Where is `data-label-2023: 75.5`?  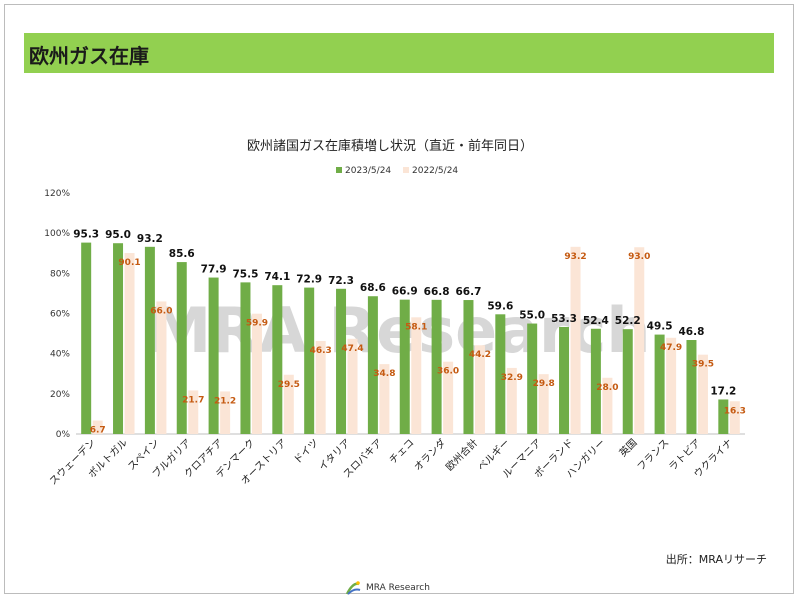
data-label-2023: 75.5 is located at coordinates (246, 274).